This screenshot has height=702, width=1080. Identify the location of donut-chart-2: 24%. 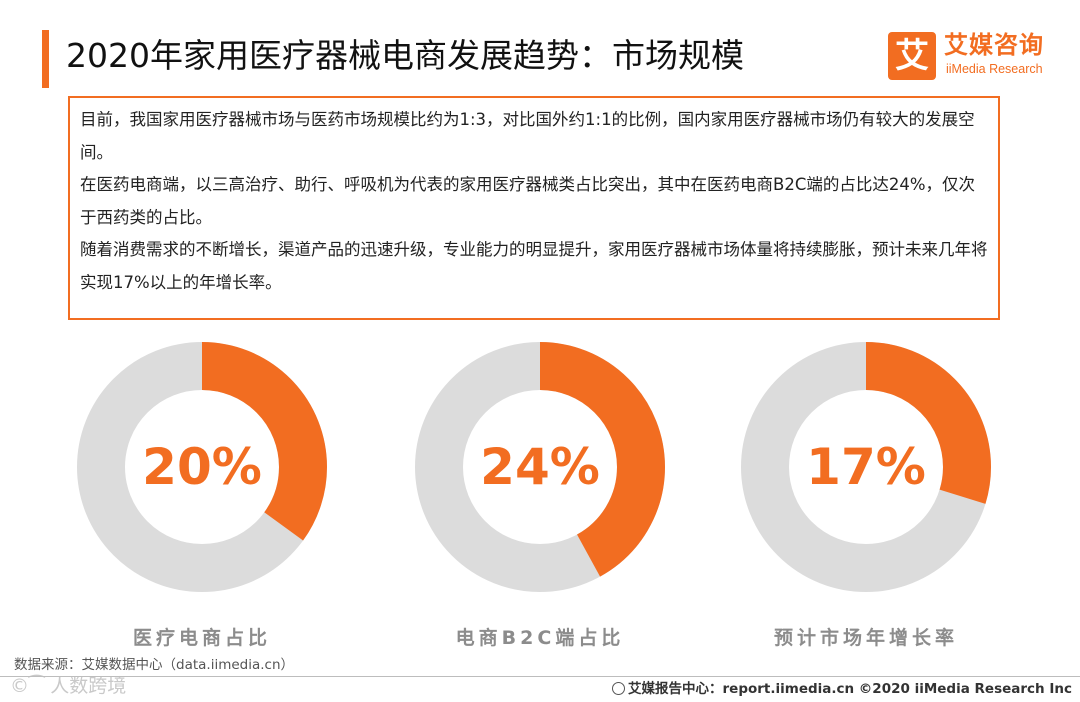
(540, 467).